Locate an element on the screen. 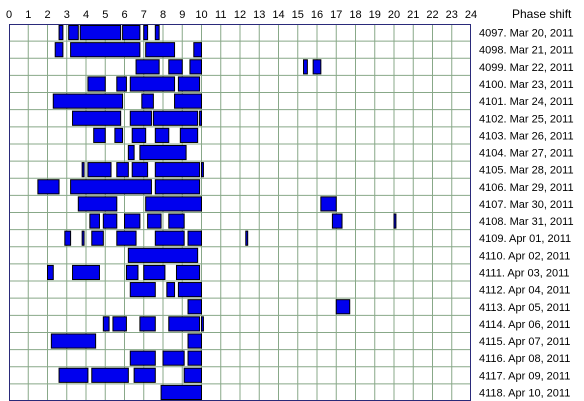 The image size is (584, 401). day-row-label: 4112. Apr 04, 2011 is located at coordinates (524, 291).